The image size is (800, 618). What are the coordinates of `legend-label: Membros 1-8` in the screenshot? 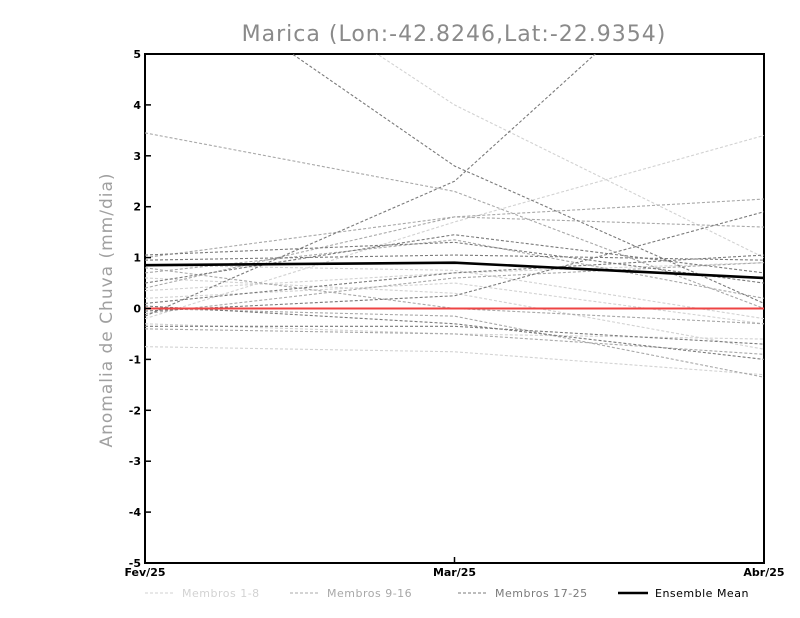 It's located at (221, 593).